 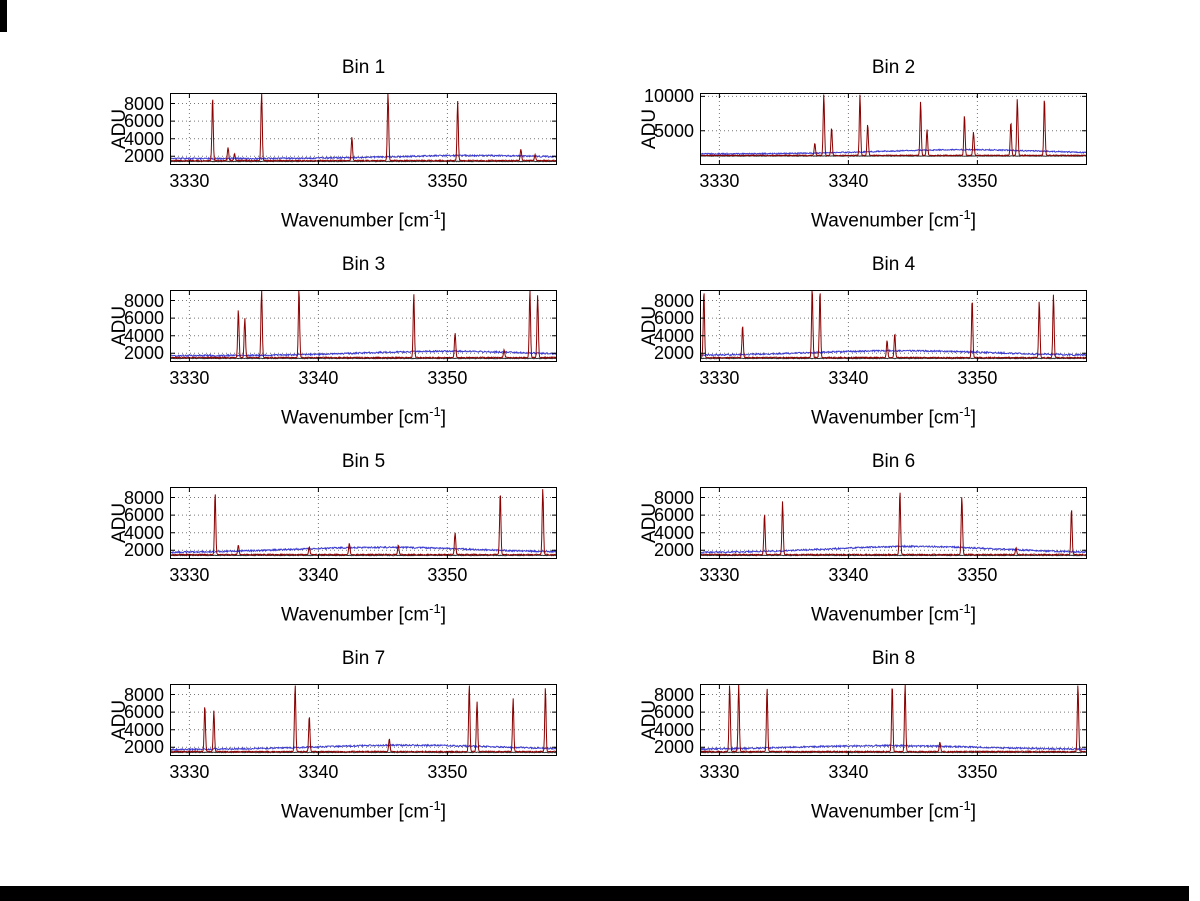 What do you see at coordinates (668, 96) in the screenshot?
I see `y-tick-label: 10000` at bounding box center [668, 96].